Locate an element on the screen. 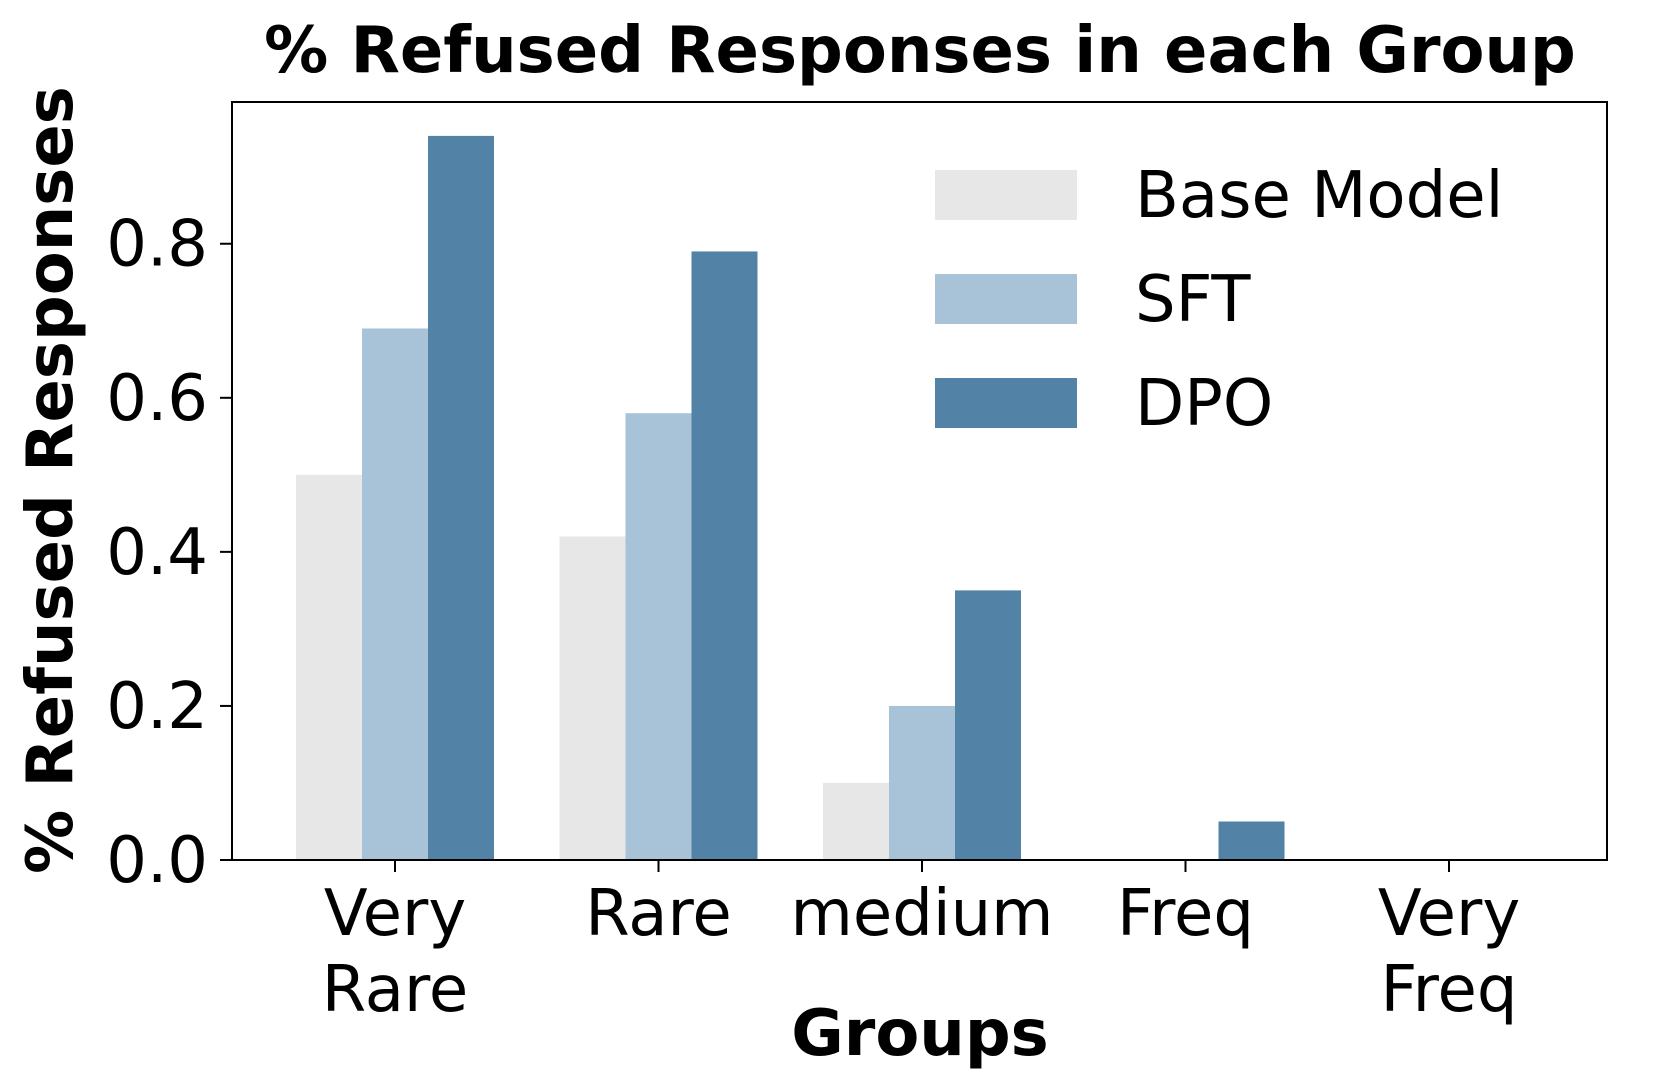 The image size is (1662, 1085). legend-swatch-sft is located at coordinates (1006, 299).